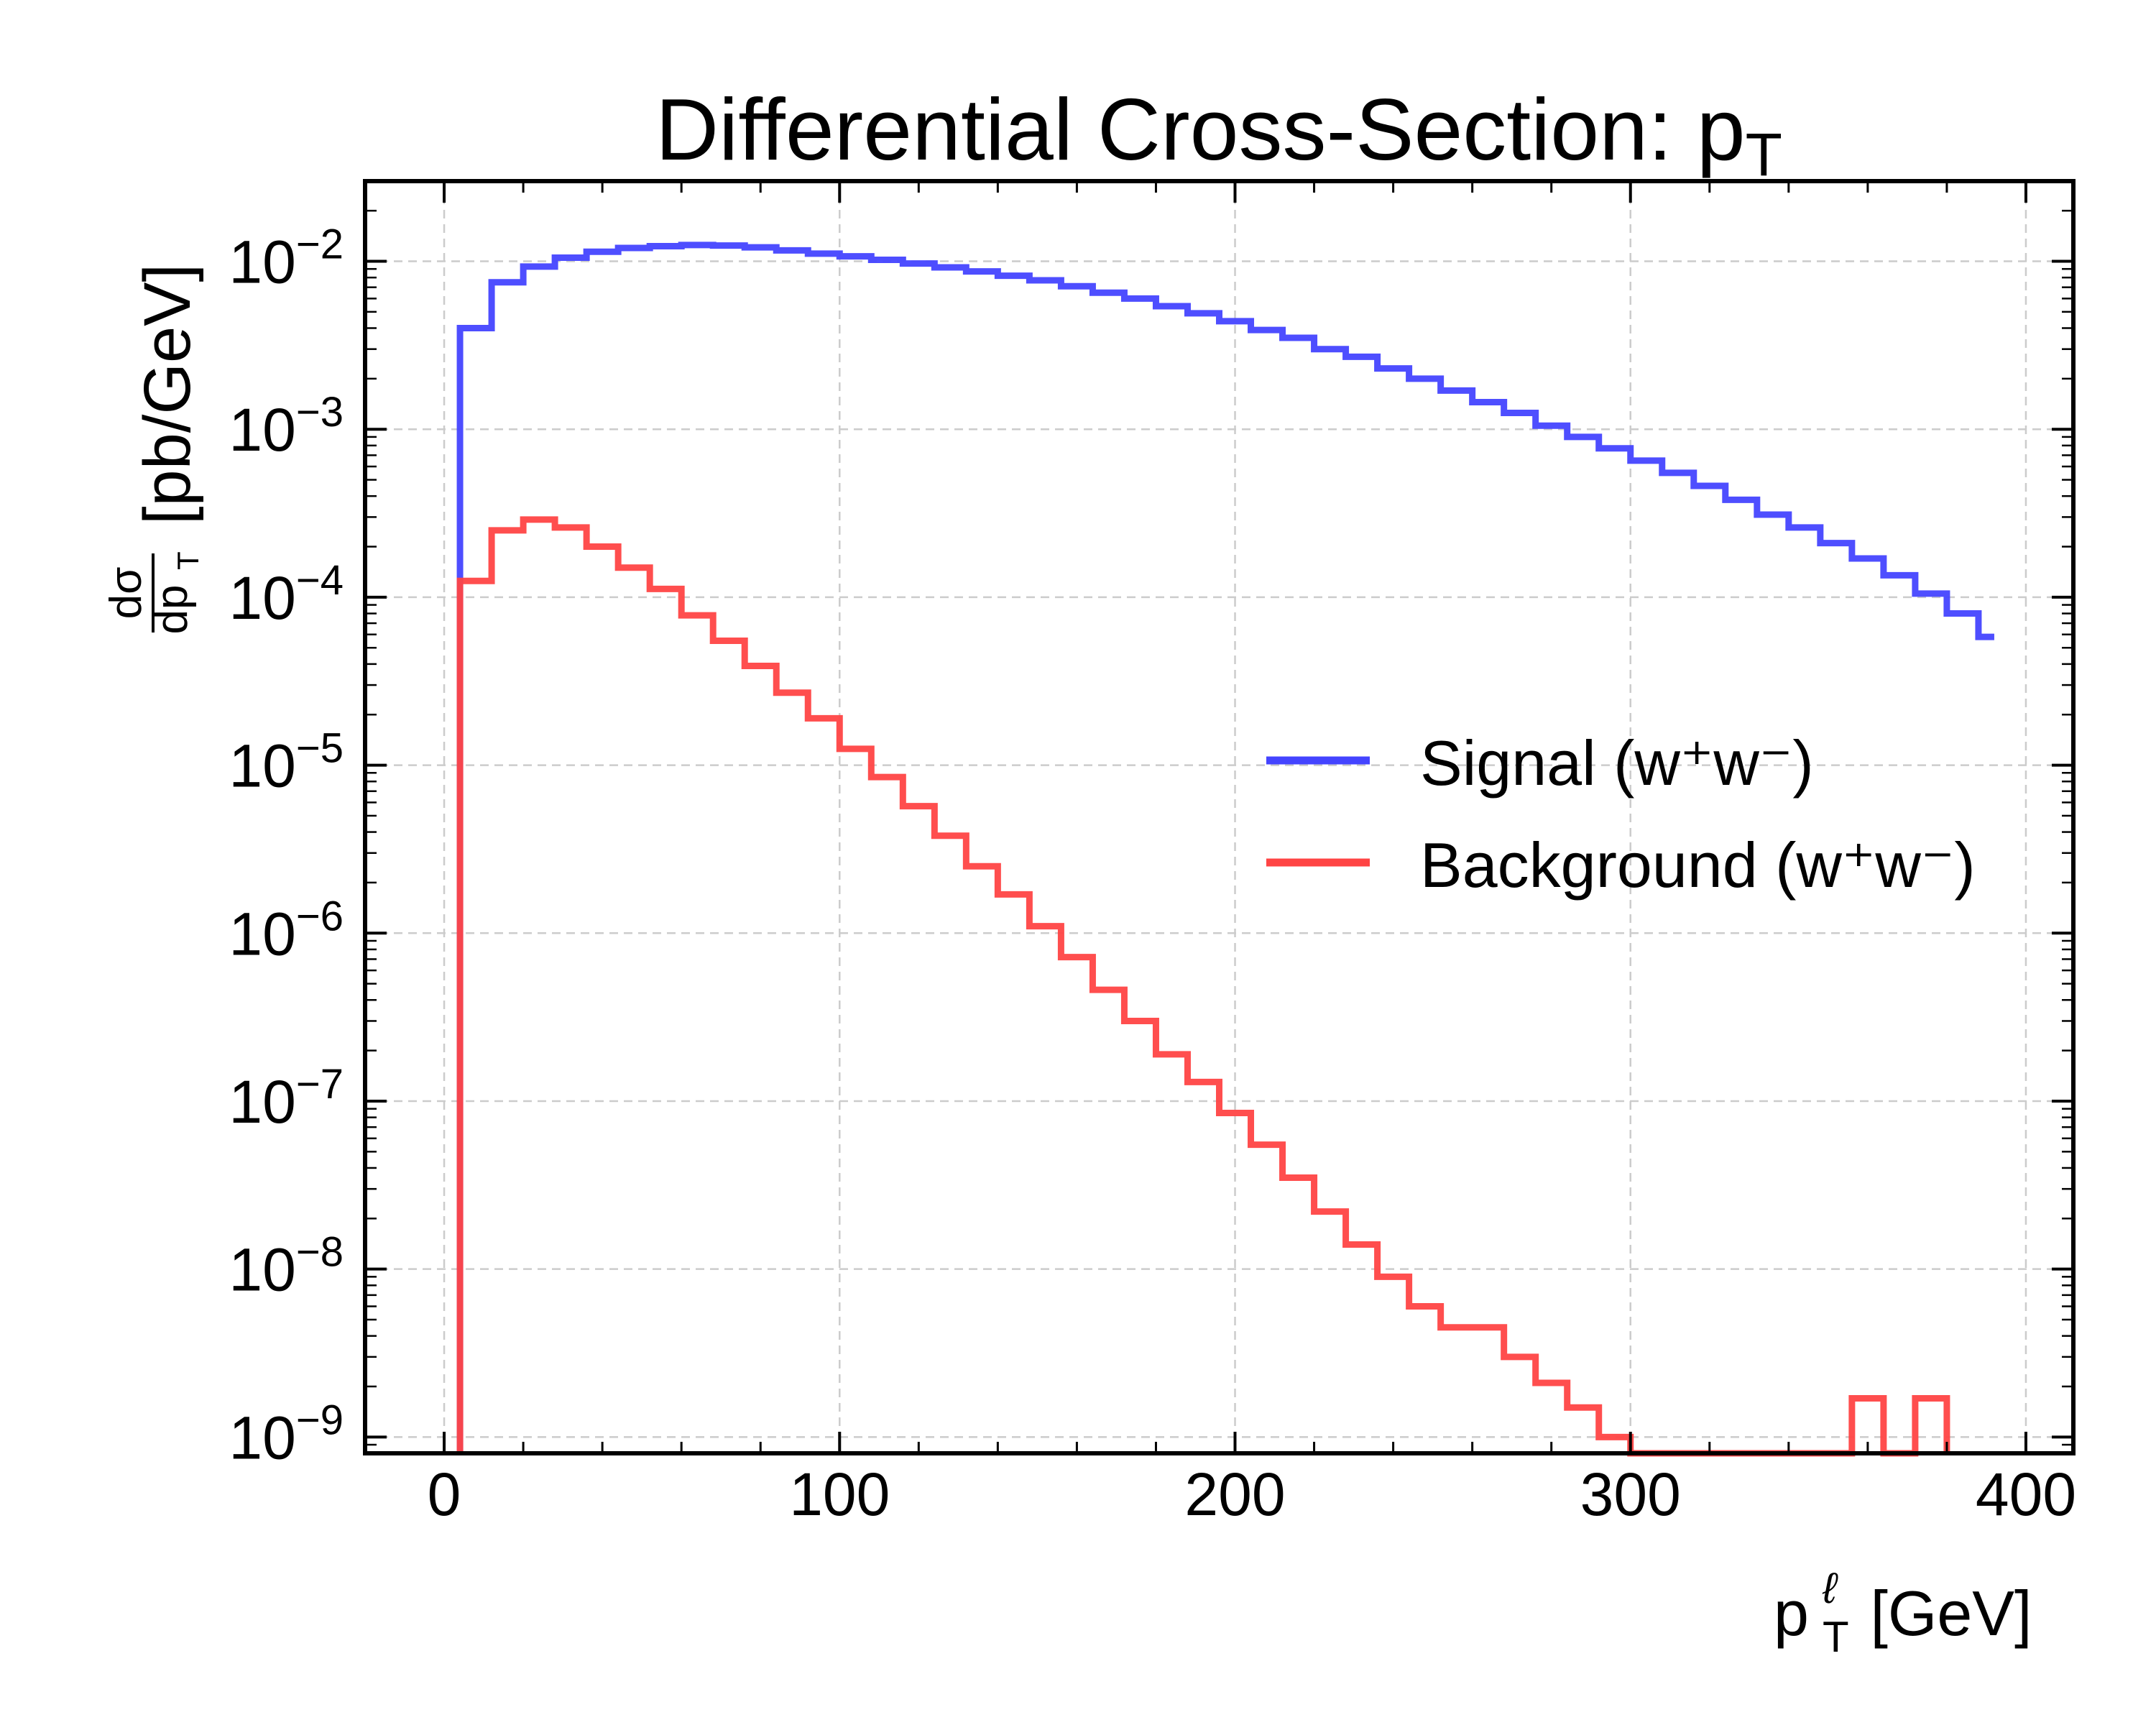 The height and width of the screenshot is (1725, 2156). Describe the element at coordinates (2026, 1494) in the screenshot. I see `x-tick-label: 400` at that location.